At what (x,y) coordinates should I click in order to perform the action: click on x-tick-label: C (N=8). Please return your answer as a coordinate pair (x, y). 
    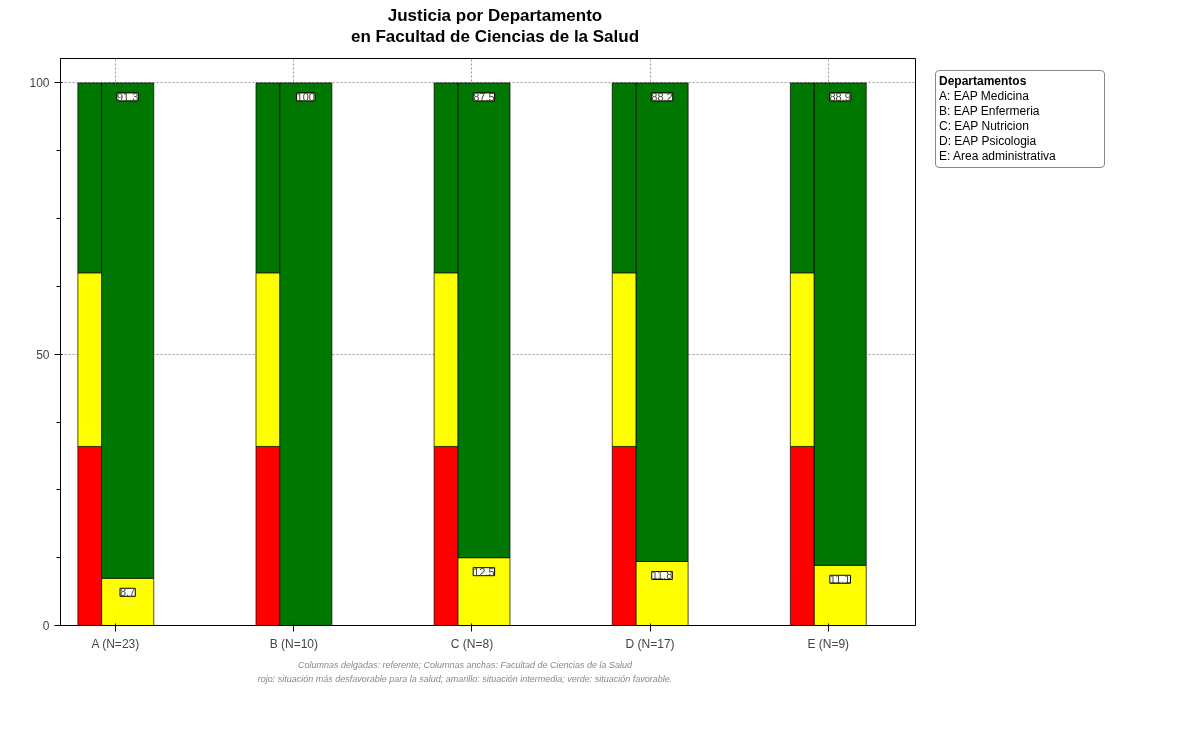
    Looking at the image, I should click on (472, 643).